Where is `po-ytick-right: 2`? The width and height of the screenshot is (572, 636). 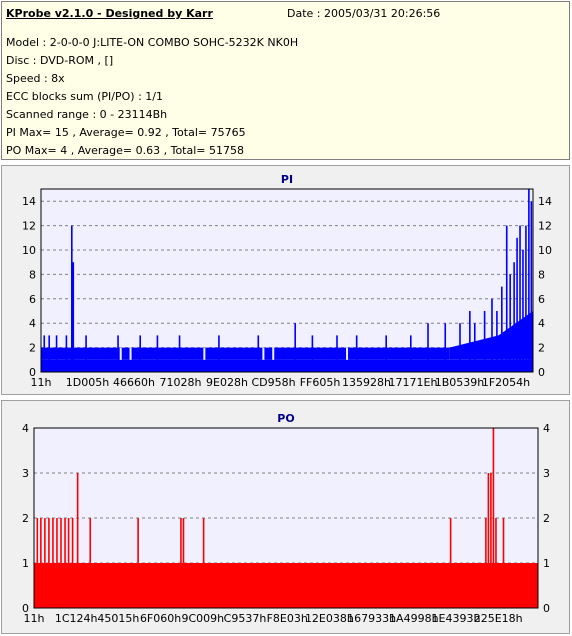
po-ytick-right: 2 is located at coordinates (546, 518).